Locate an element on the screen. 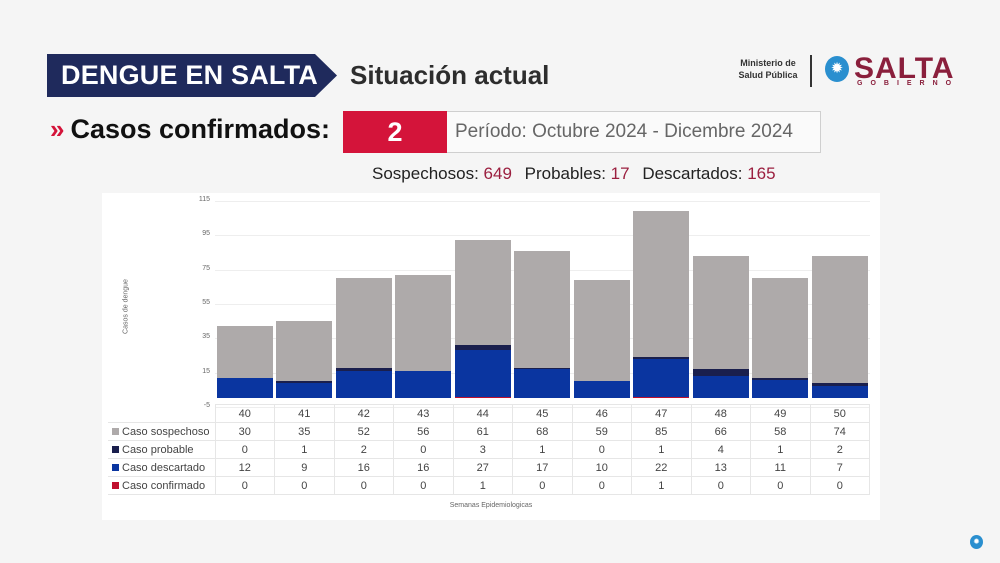 This screenshot has width=1000, height=563. table-cell: 12 is located at coordinates (244, 467).